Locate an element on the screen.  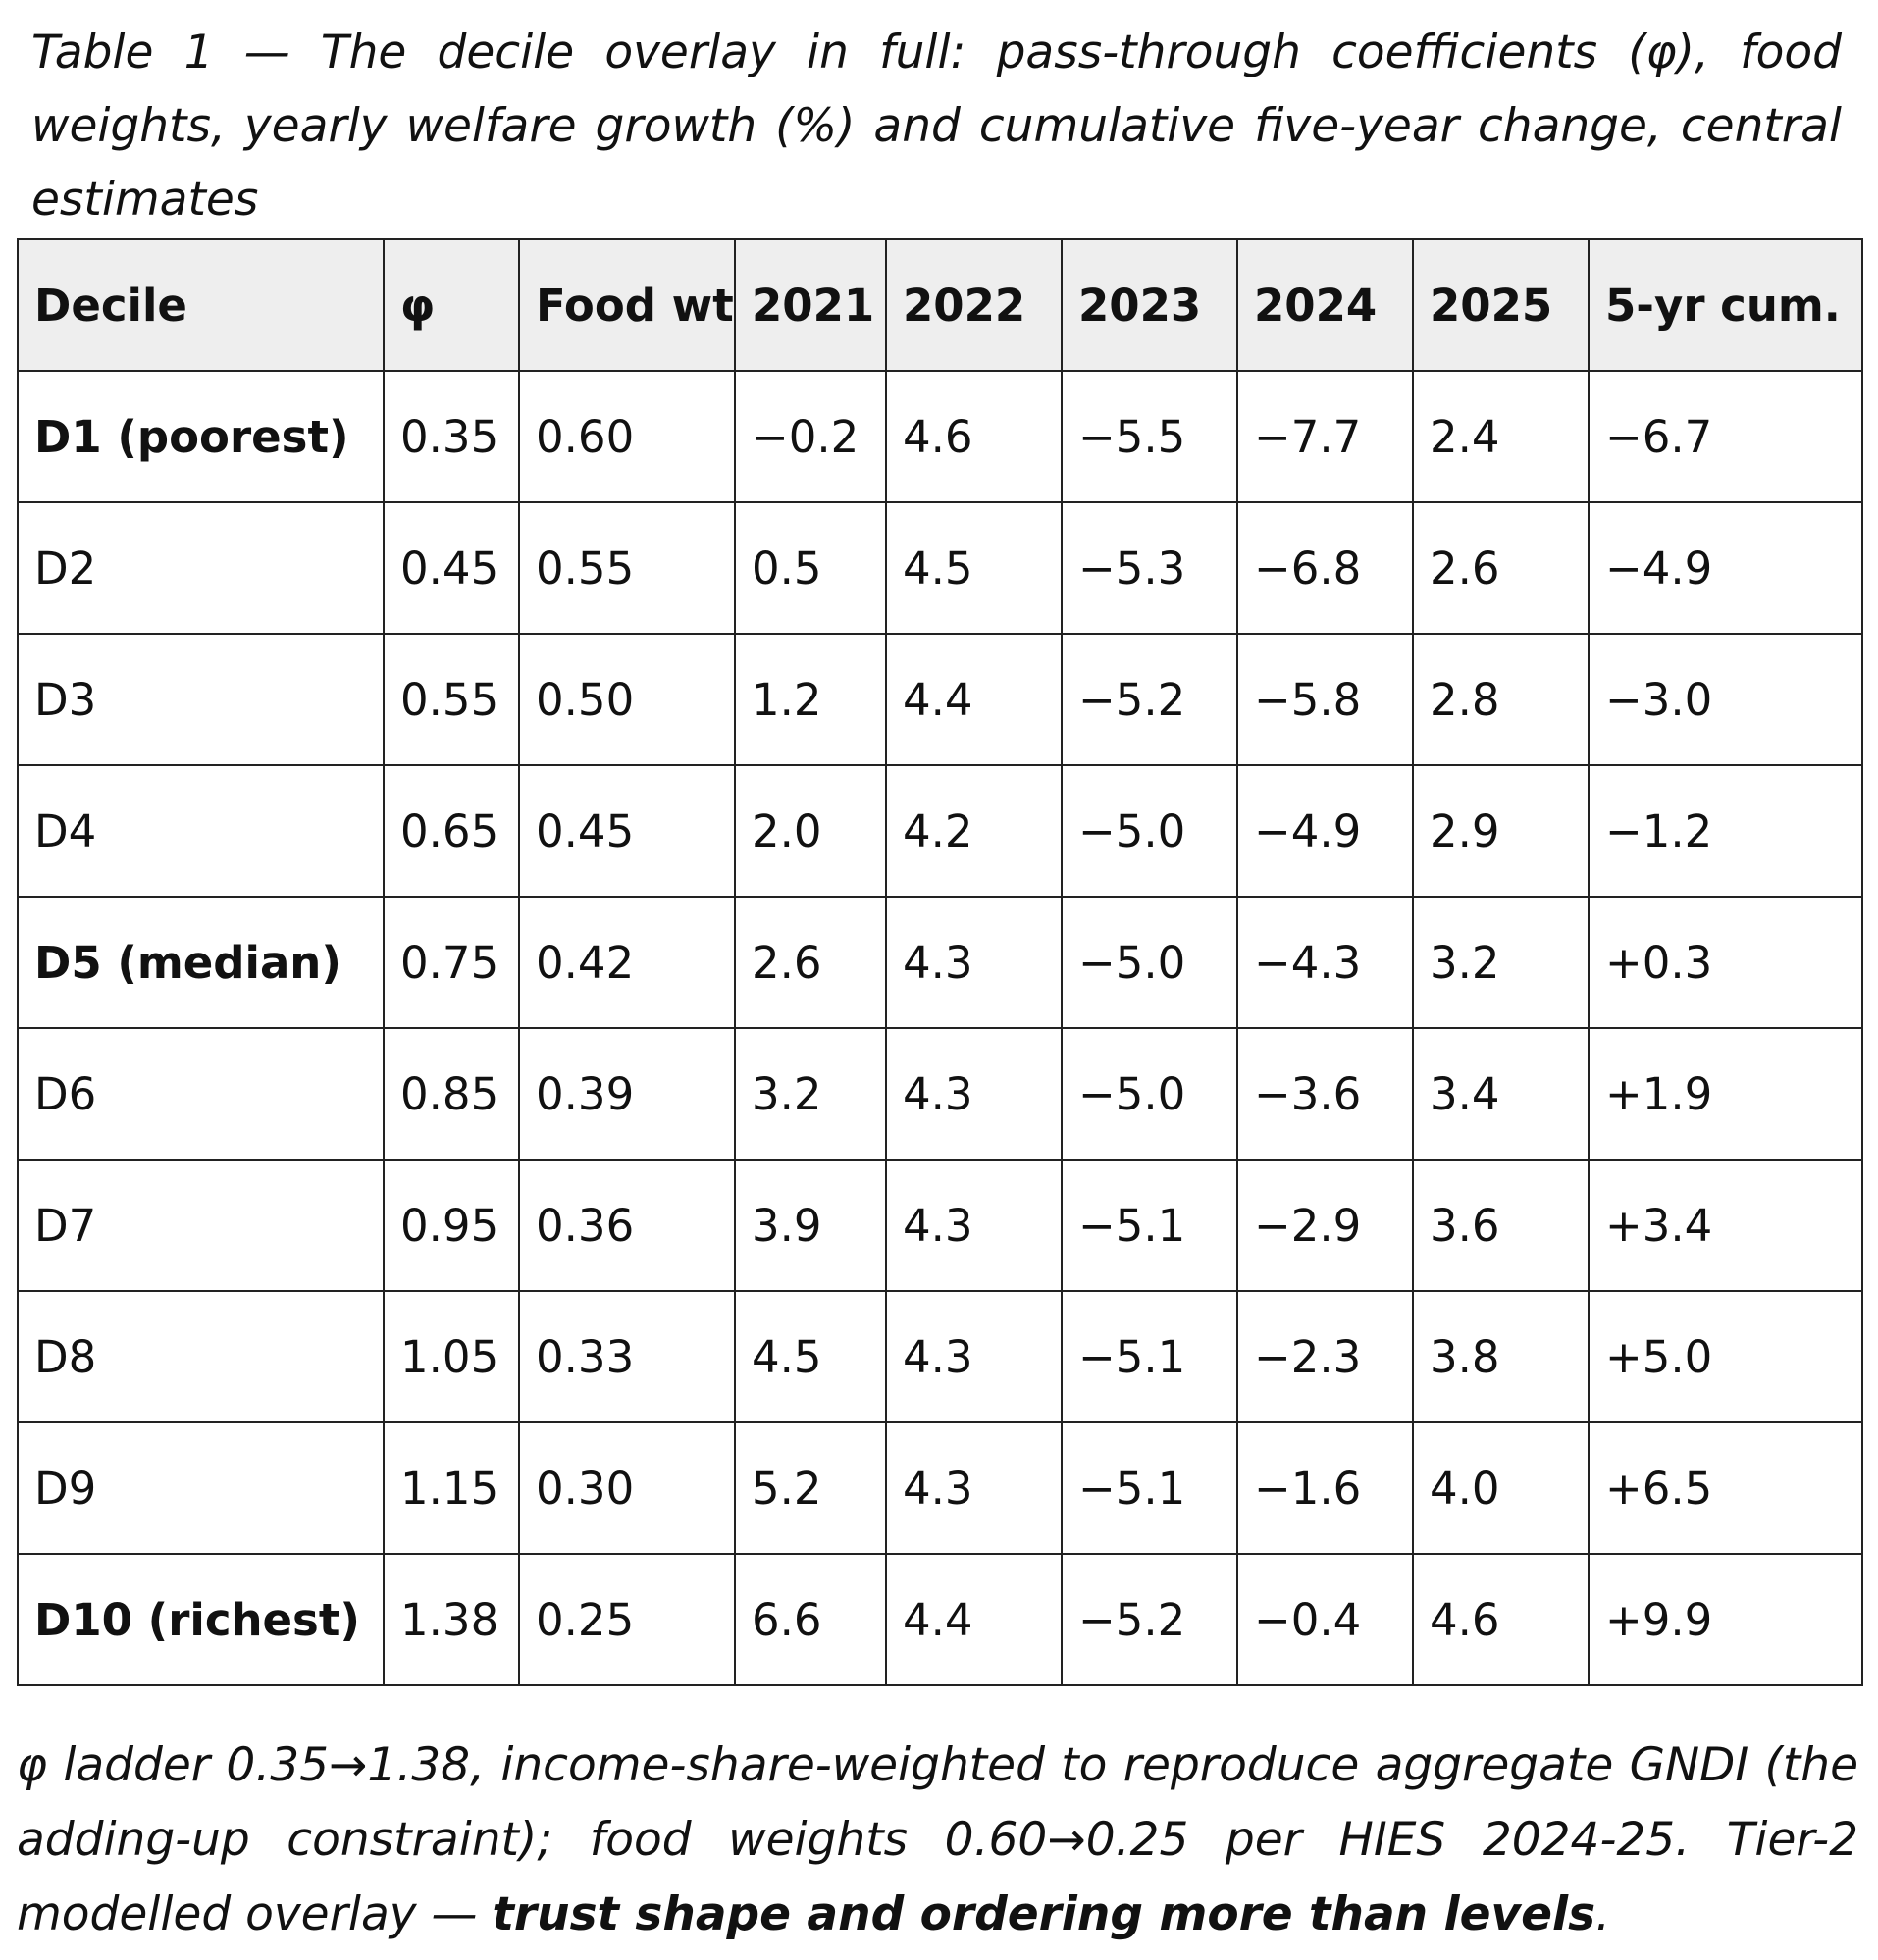
cell-phi: 1.05 is located at coordinates (451, 1356).